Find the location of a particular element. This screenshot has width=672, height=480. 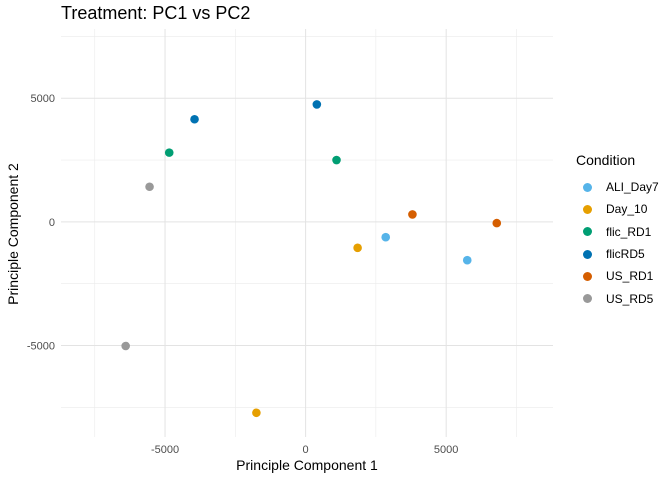

y-axis-label: Principle Component 2 is located at coordinates (13, 234).